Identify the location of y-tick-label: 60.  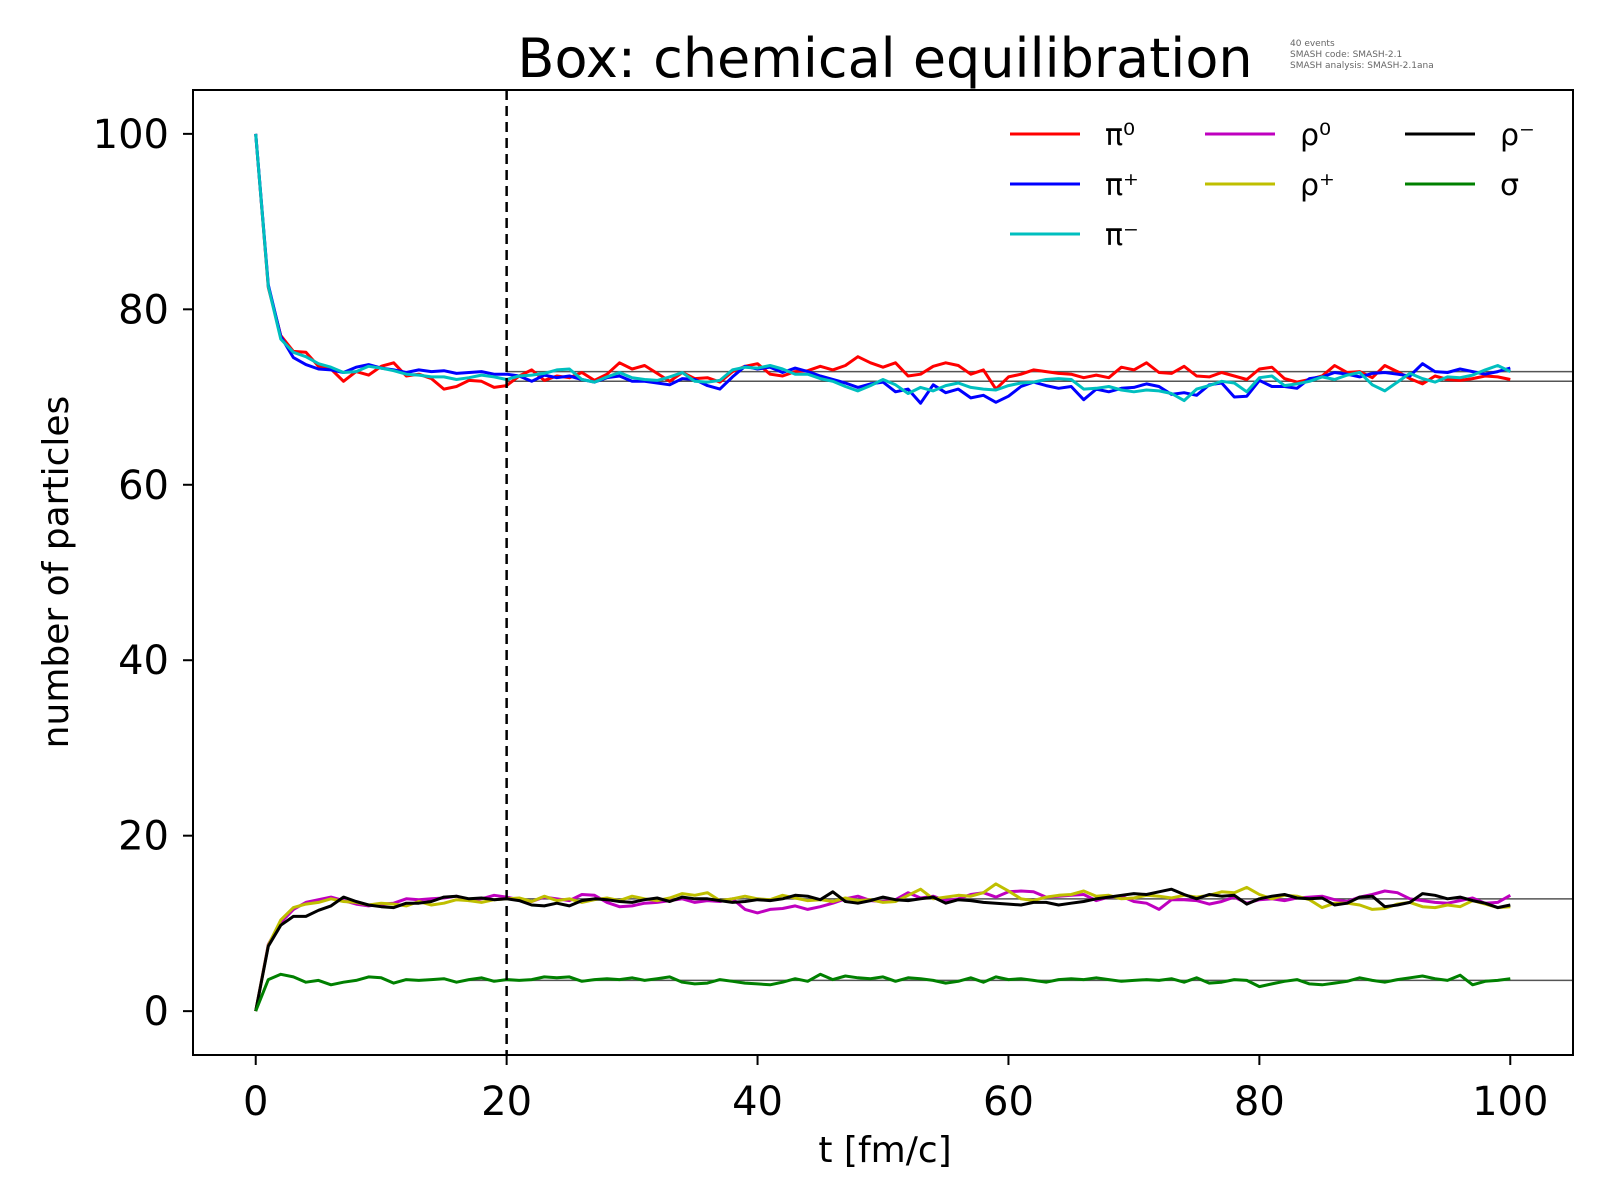
(143, 486).